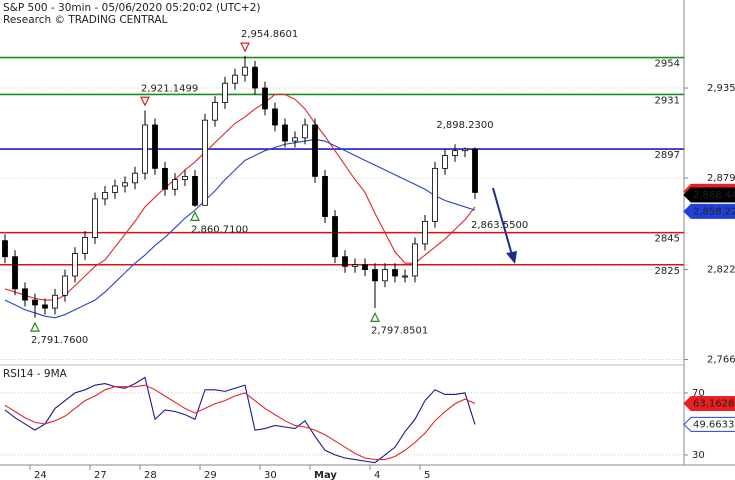 The image size is (735, 480). I want to click on level-label: 2954, so click(667, 64).